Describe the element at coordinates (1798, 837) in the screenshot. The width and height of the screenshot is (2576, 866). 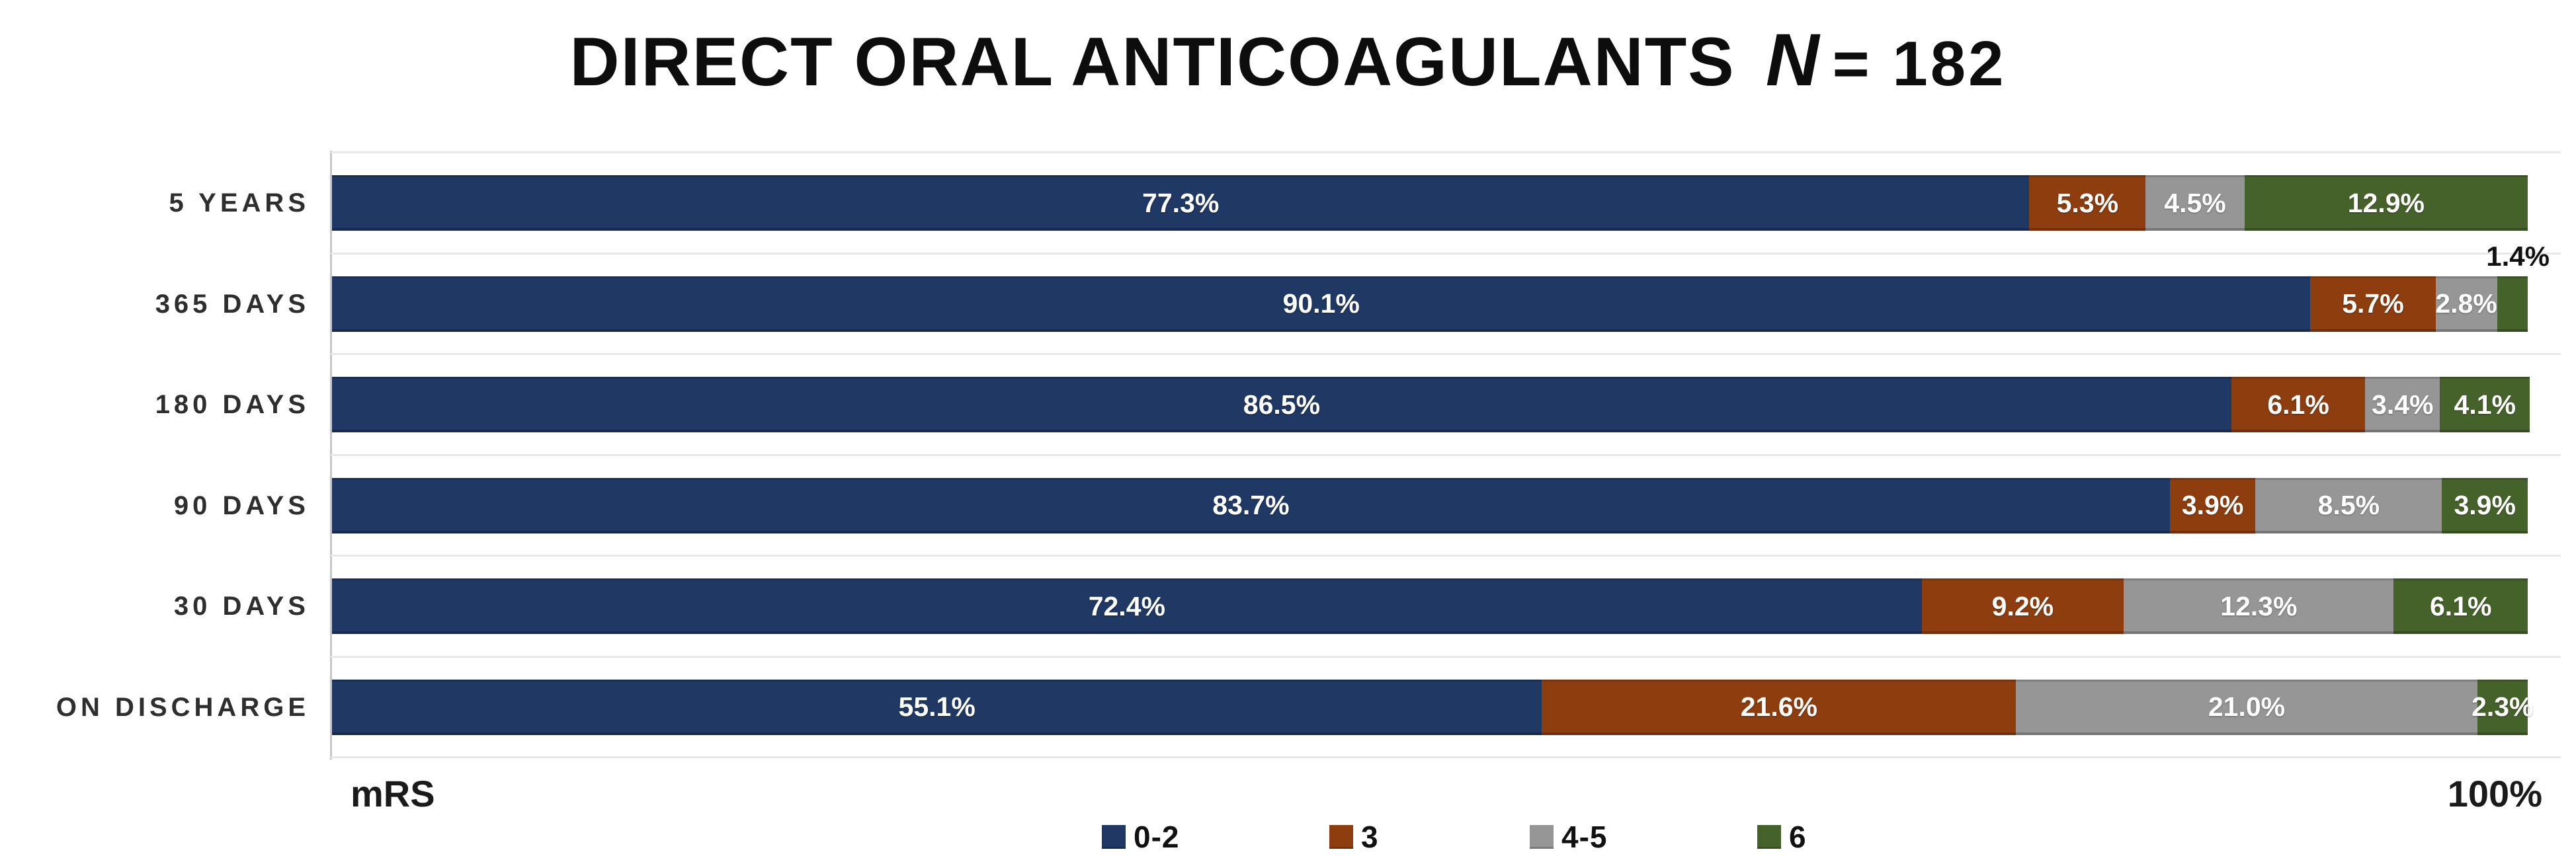
I see `legend-label: 6` at that location.